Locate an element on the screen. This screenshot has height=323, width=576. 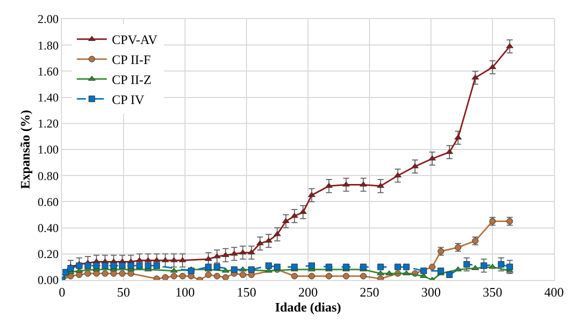
legend-label: CP II-F is located at coordinates (131, 60).